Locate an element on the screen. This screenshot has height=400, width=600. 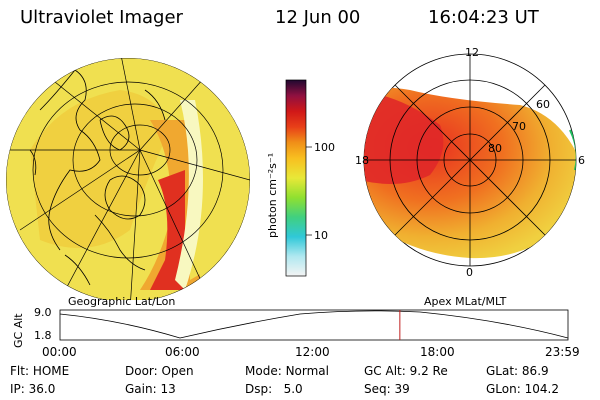
timeline-xtick-3: 18:00 is located at coordinates (437, 352).